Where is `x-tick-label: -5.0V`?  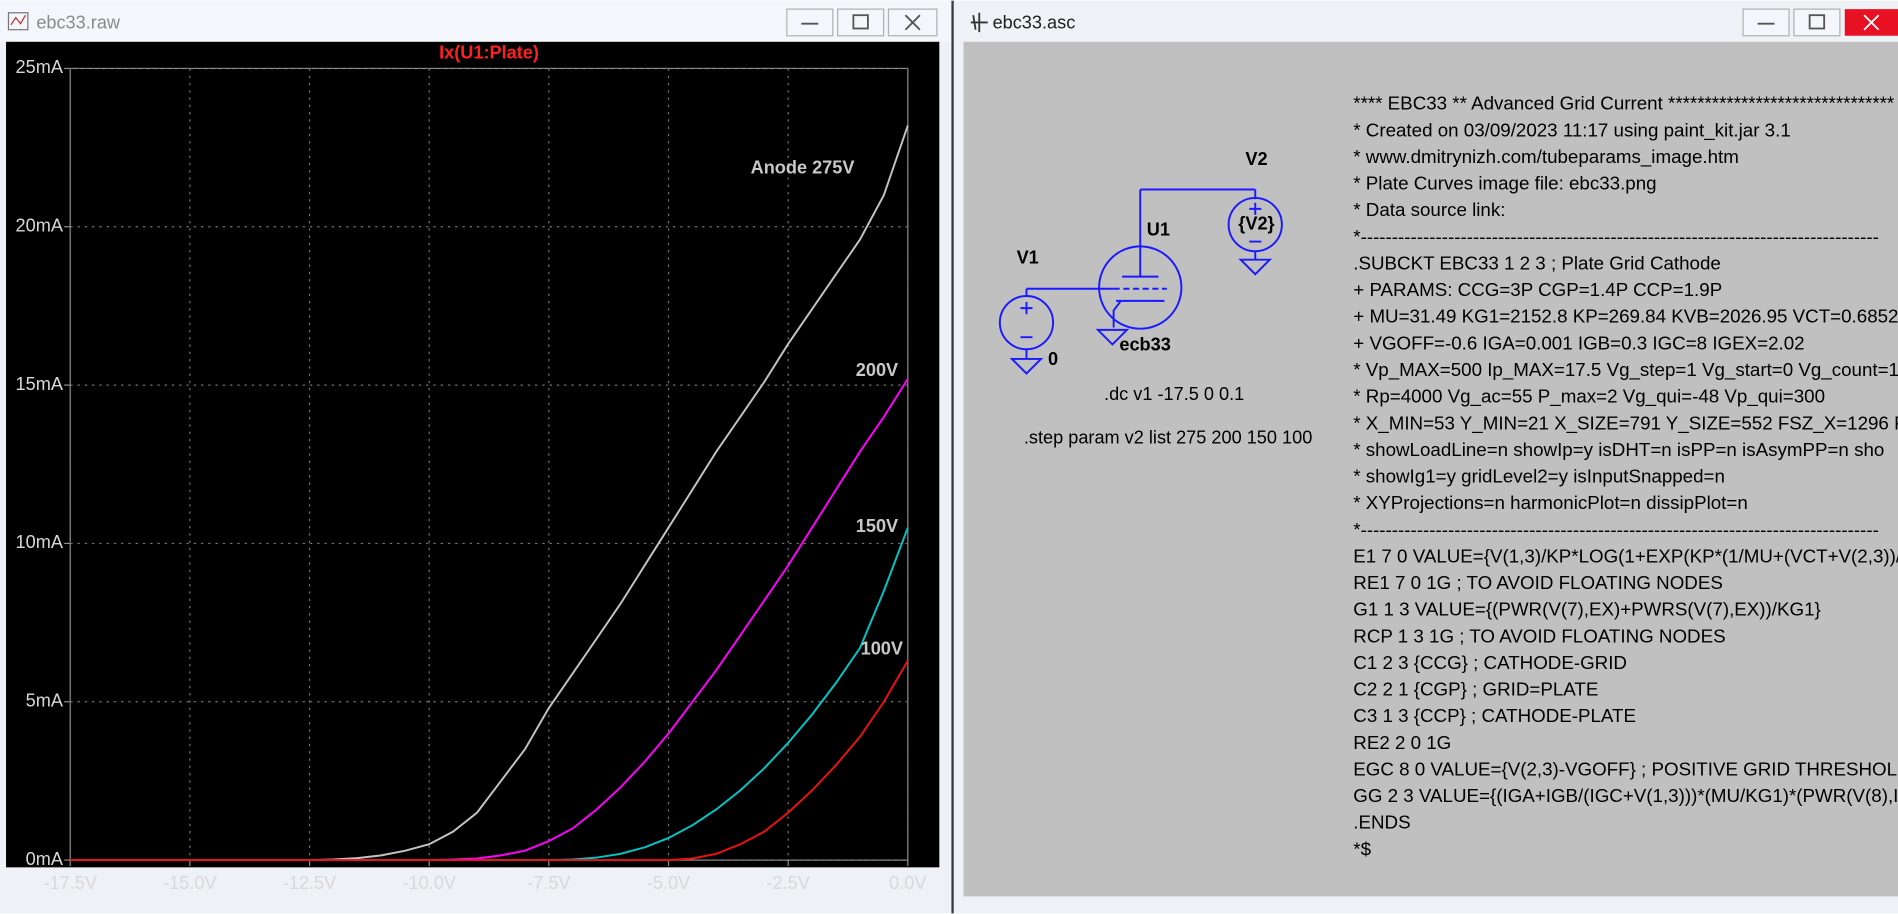 x-tick-label: -5.0V is located at coordinates (669, 883).